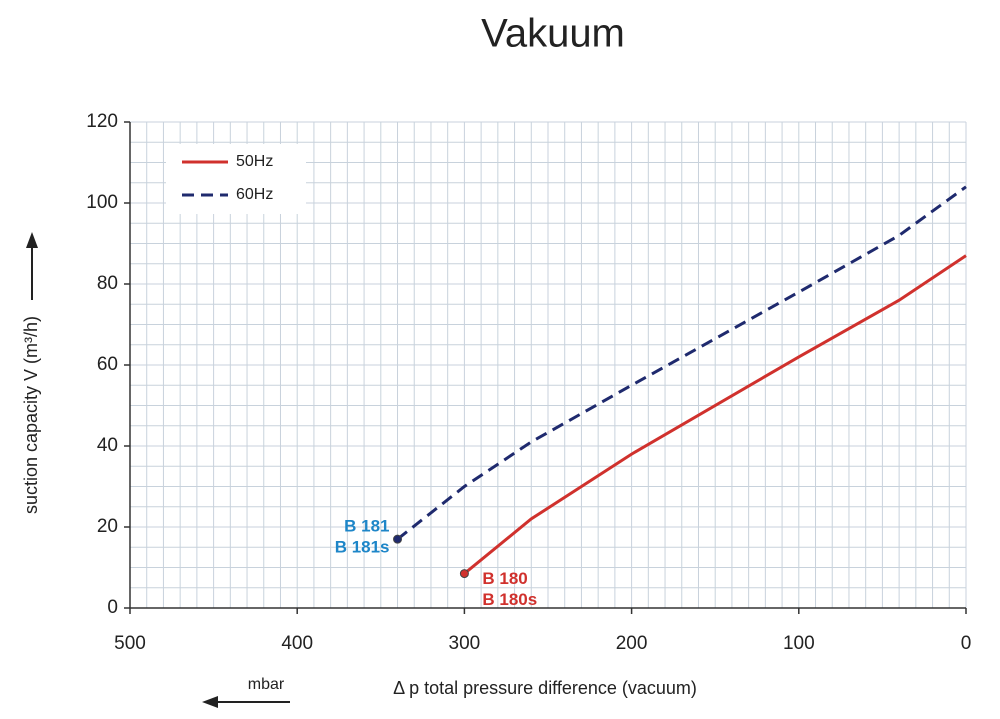 The width and height of the screenshot is (1000, 719). What do you see at coordinates (107, 526) in the screenshot?
I see `y-tick-label: 20` at bounding box center [107, 526].